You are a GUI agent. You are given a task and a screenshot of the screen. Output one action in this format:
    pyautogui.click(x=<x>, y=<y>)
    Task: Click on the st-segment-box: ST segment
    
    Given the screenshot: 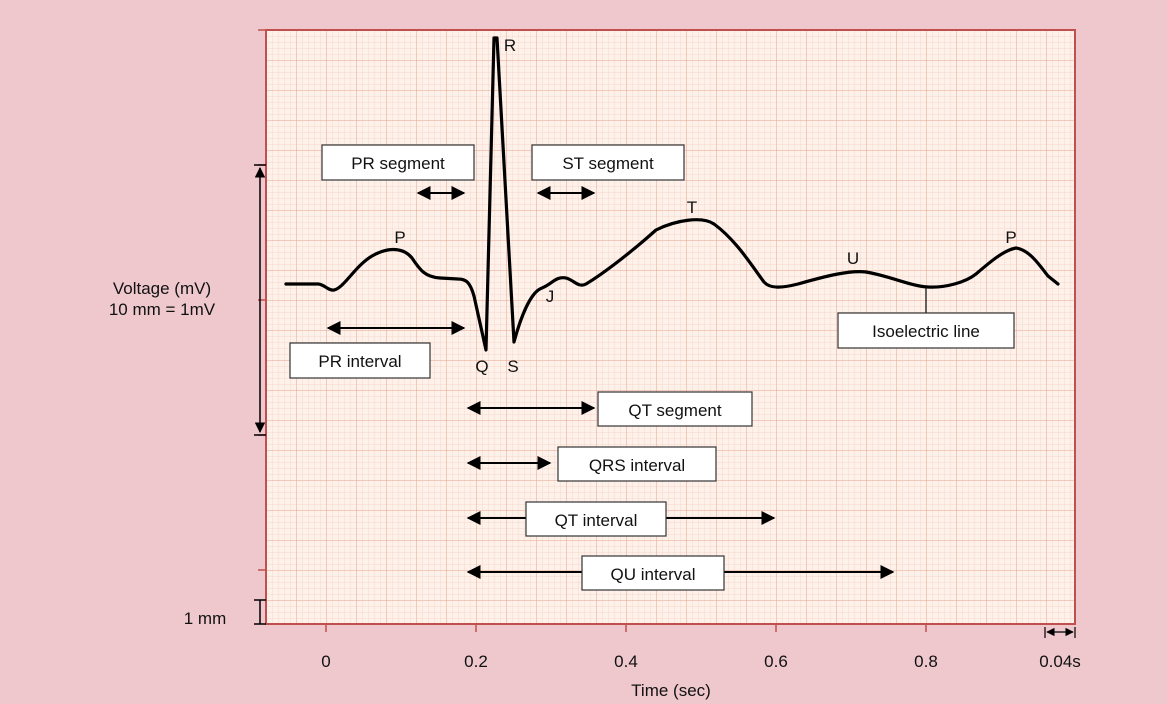 What is the action you would take?
    pyautogui.click(x=608, y=162)
    